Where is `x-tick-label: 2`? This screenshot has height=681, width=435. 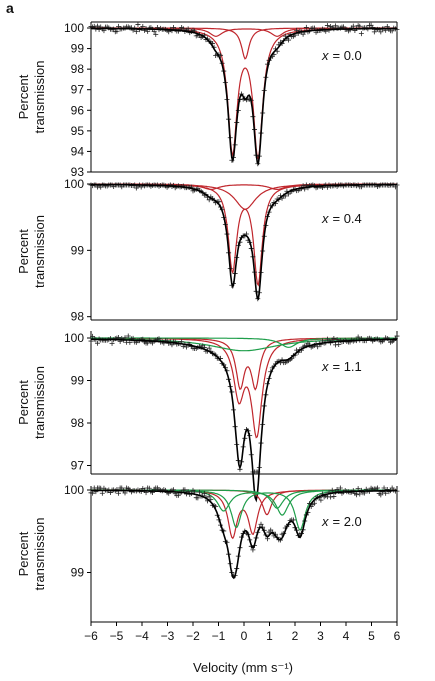
x-tick-label: 2 is located at coordinates (295, 636).